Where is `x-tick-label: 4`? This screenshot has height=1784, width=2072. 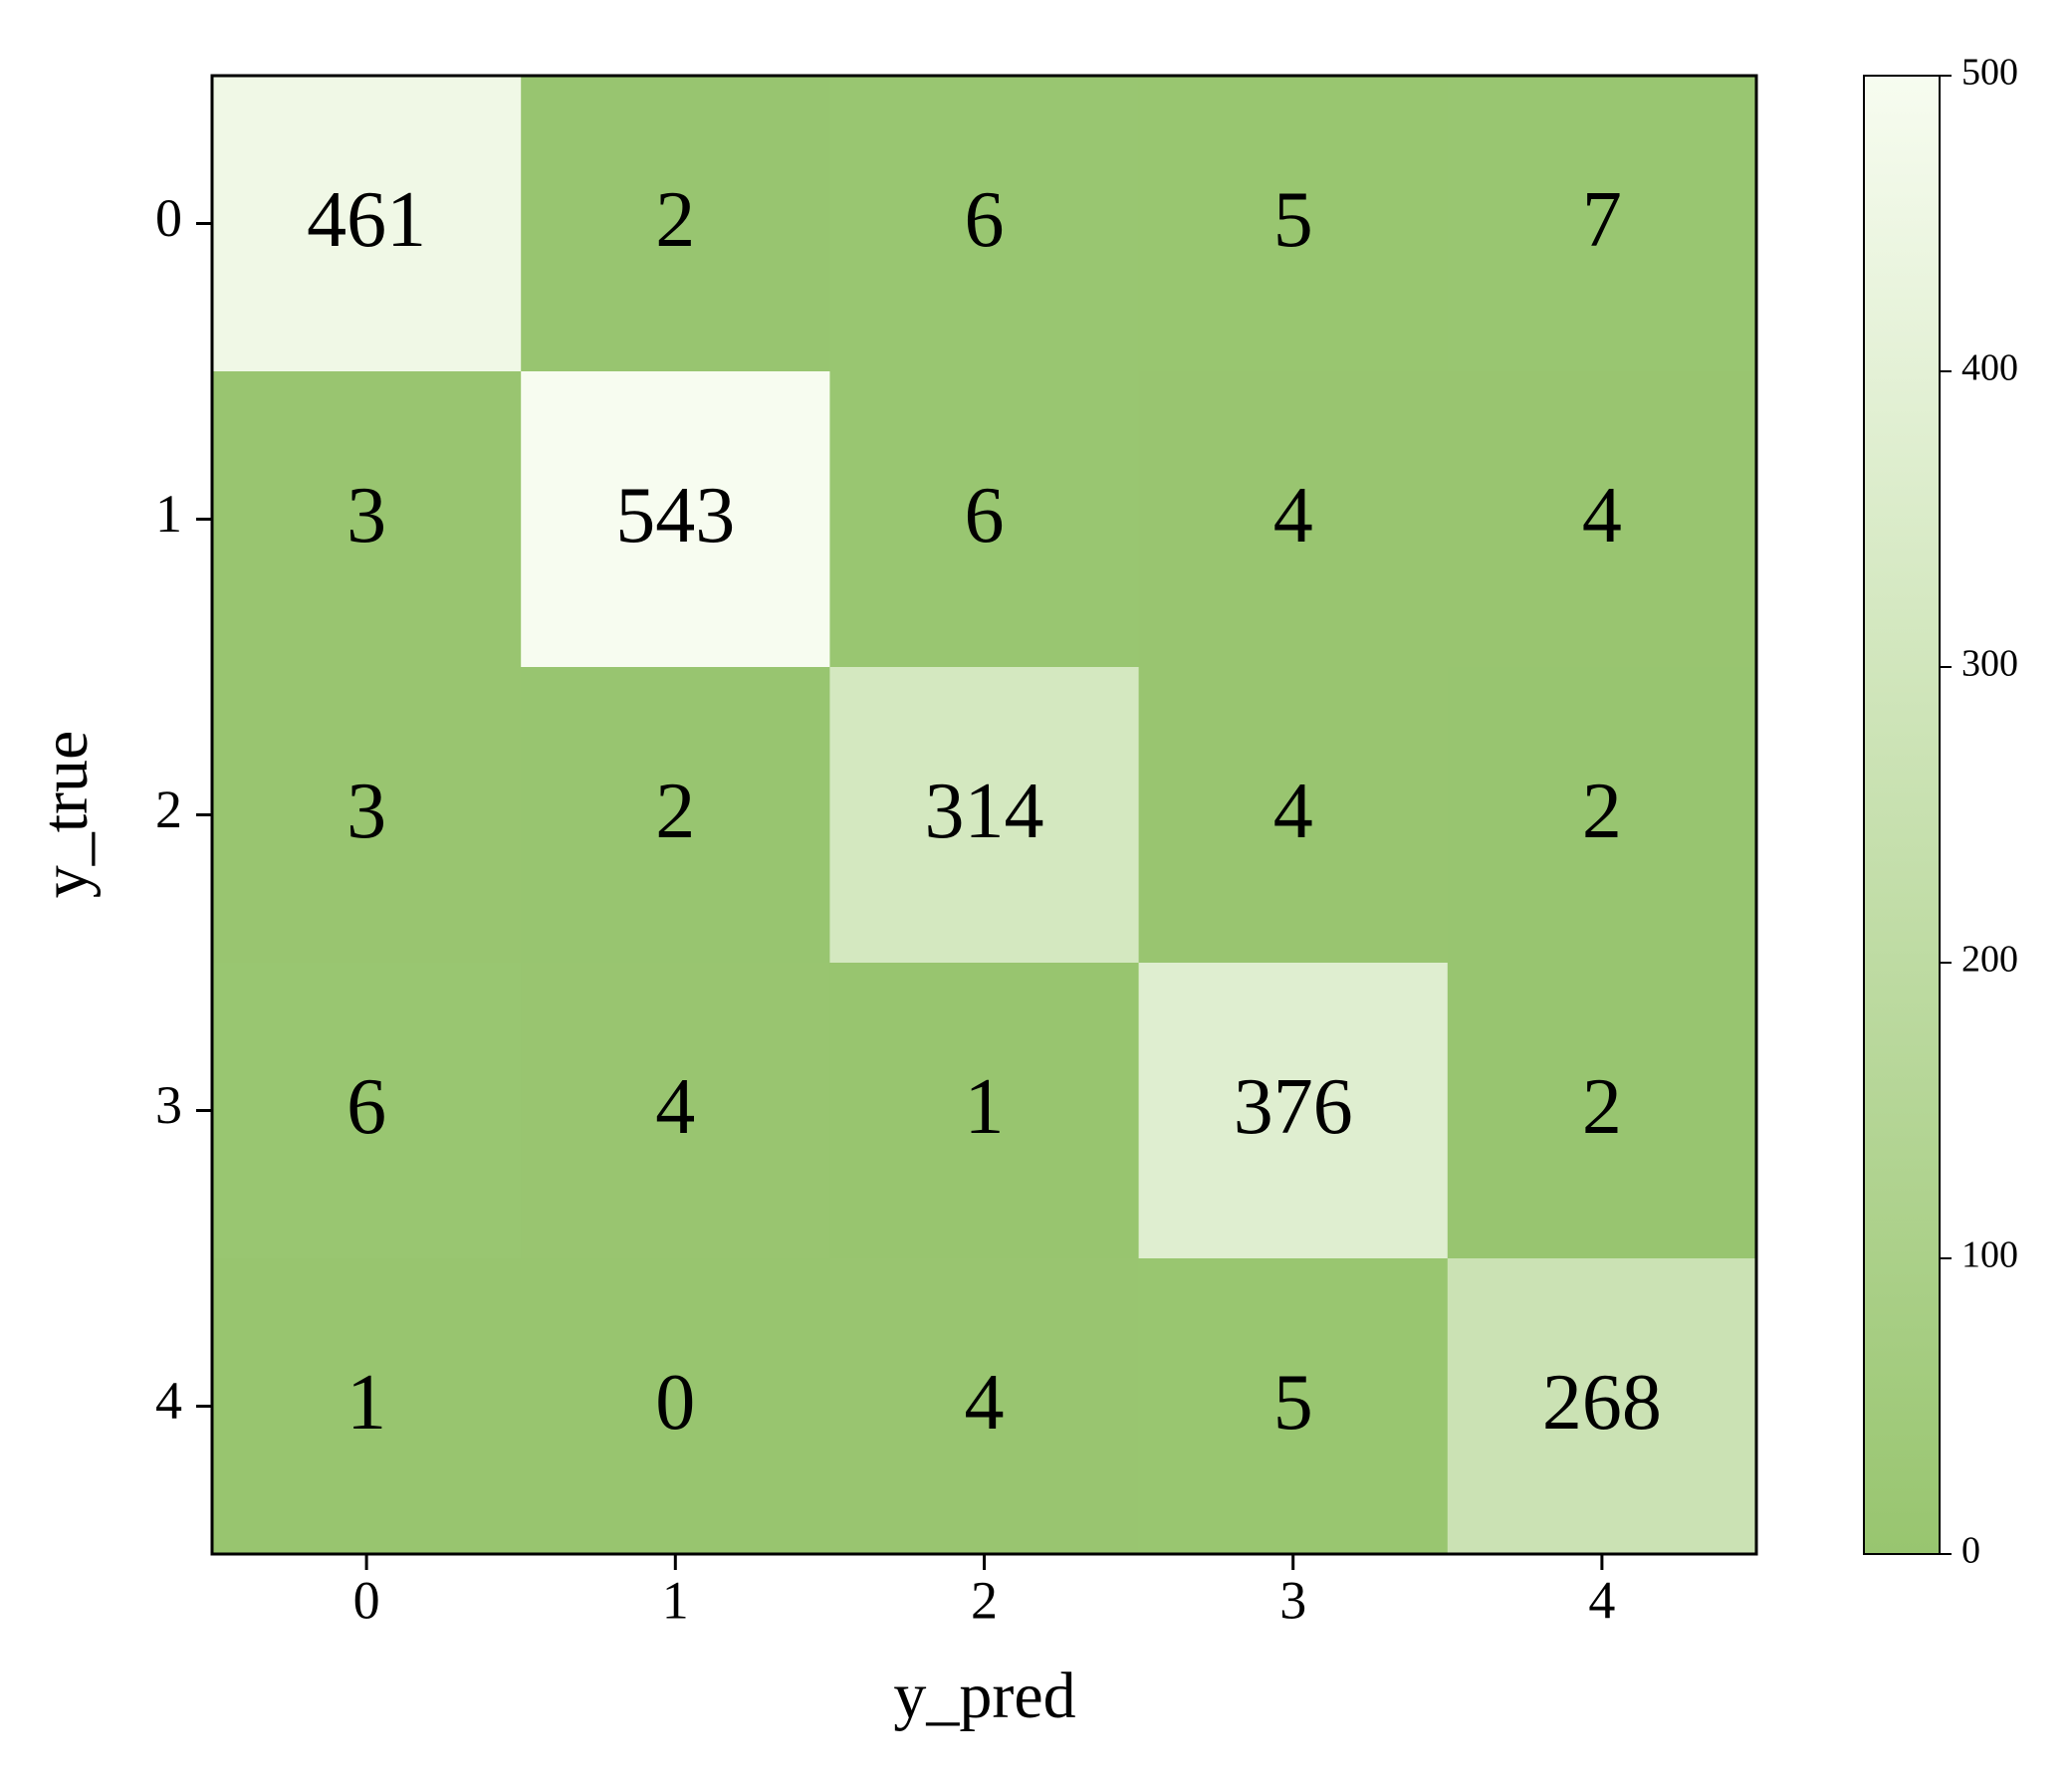 x-tick-label: 4 is located at coordinates (1602, 1600).